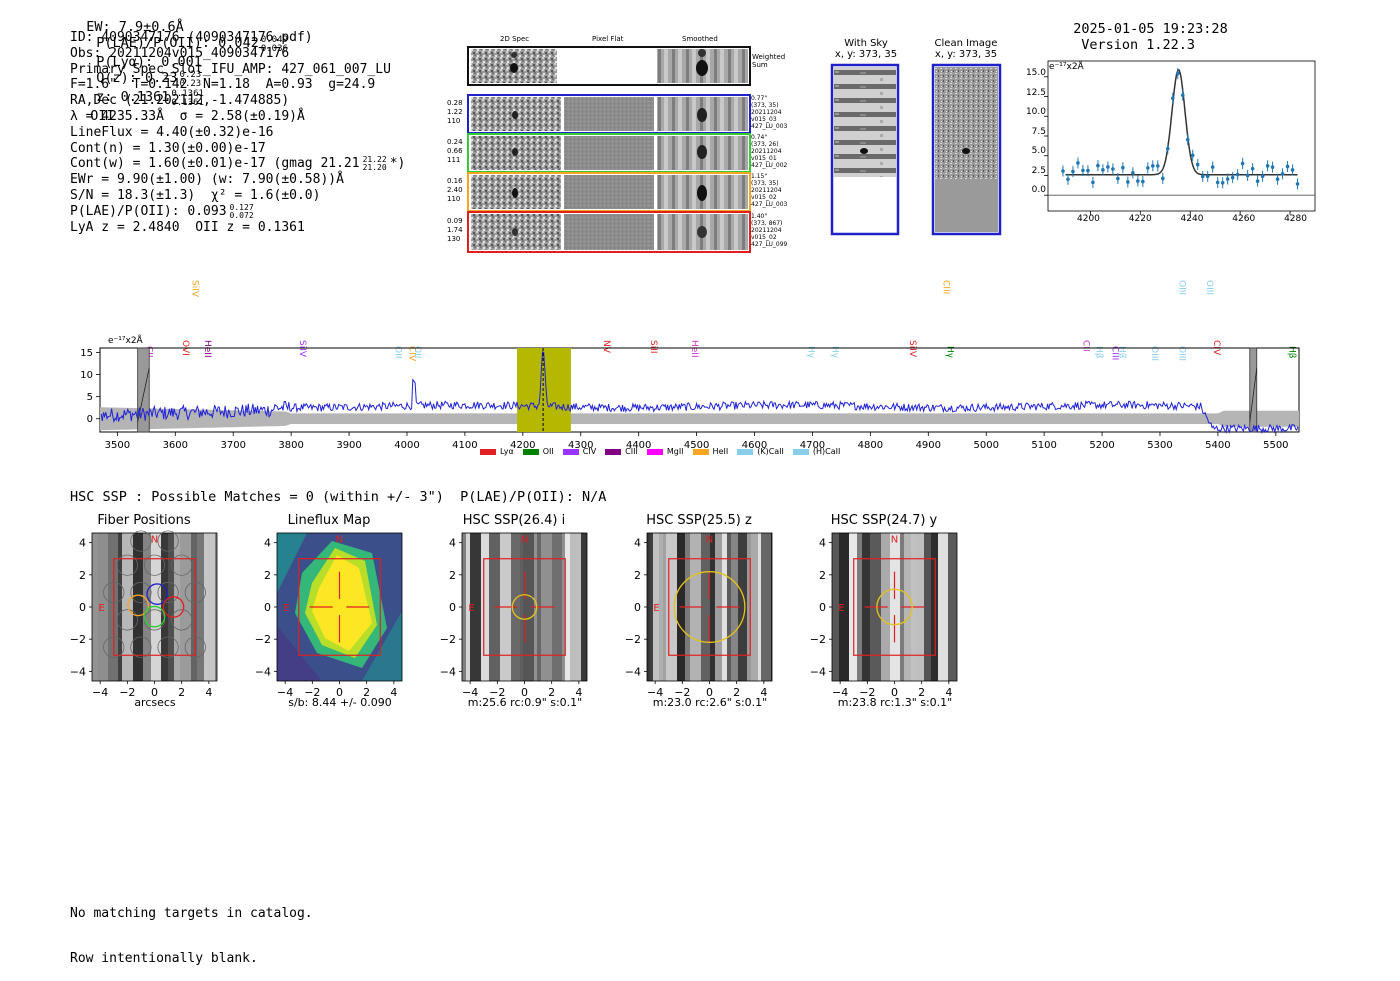 This screenshot has height=981, width=1400. I want to click on spectrum-y-tick-label: 10, so click(86, 375).